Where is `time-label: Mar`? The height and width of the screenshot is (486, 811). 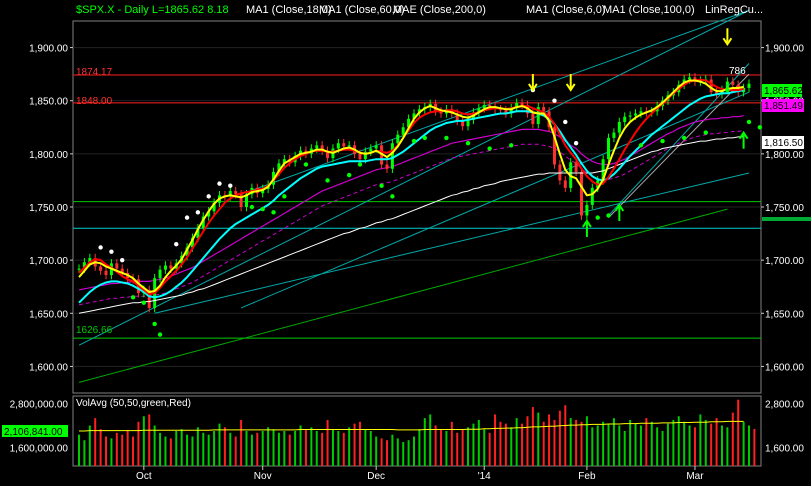
time-label: Mar is located at coordinates (695, 476).